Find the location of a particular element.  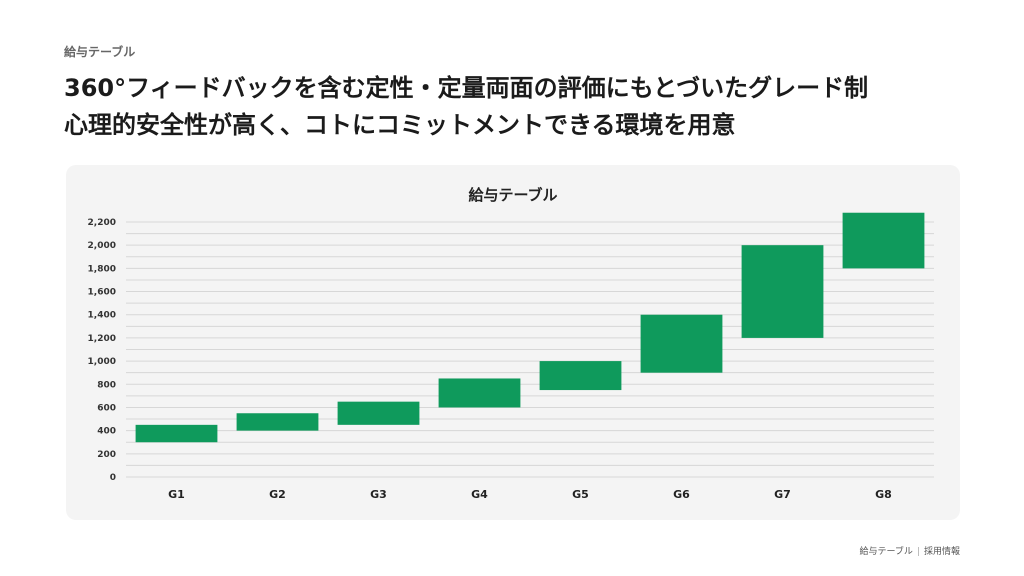

x-tick-label: G6 is located at coordinates (681, 494).